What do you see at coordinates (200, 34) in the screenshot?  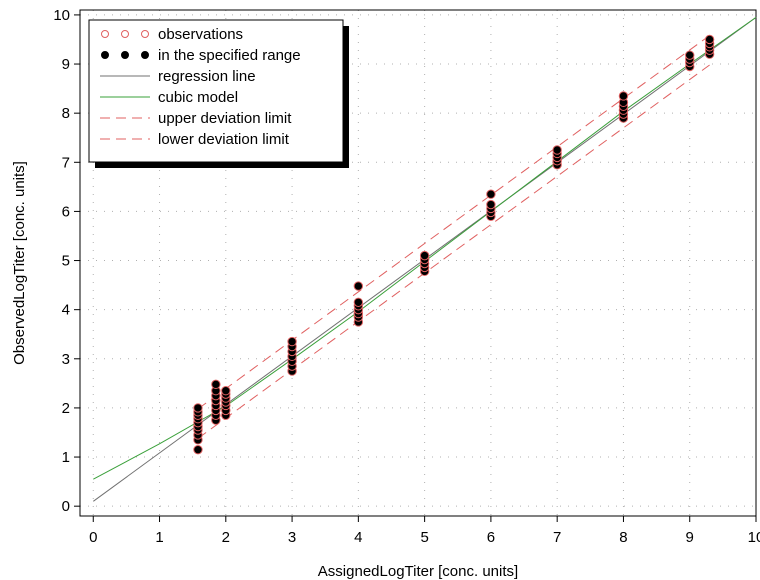 I see `legend-label-0: observations` at bounding box center [200, 34].